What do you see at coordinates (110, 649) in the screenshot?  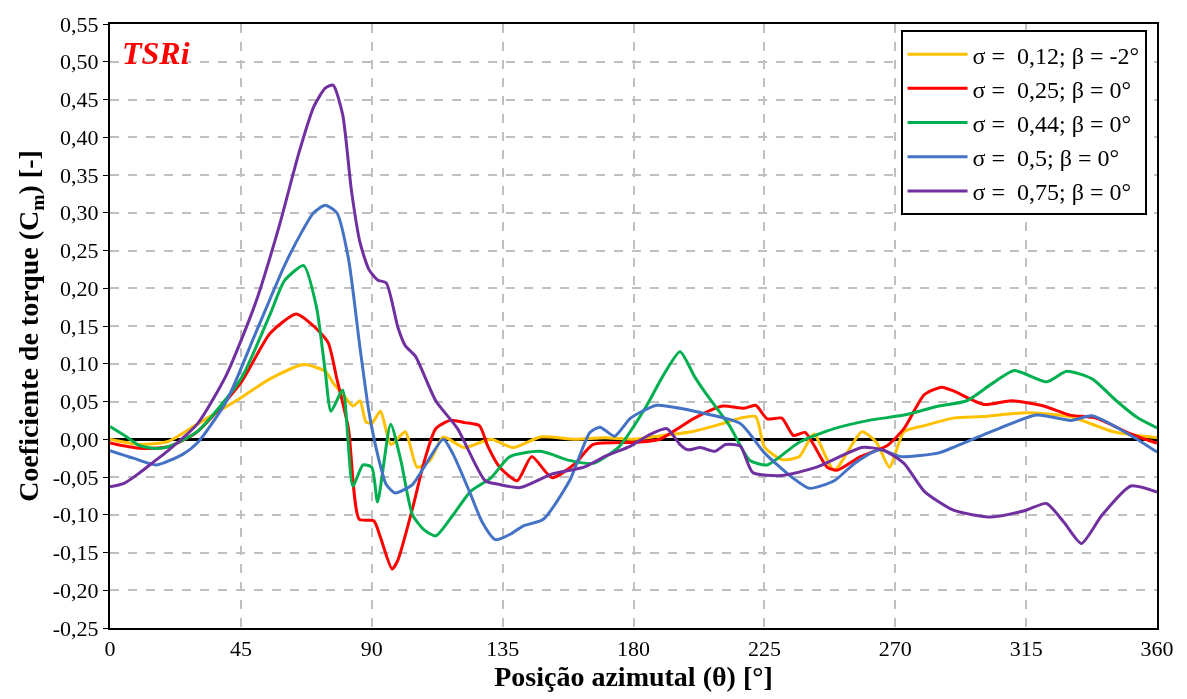 I see `x-tick-label: 0` at bounding box center [110, 649].